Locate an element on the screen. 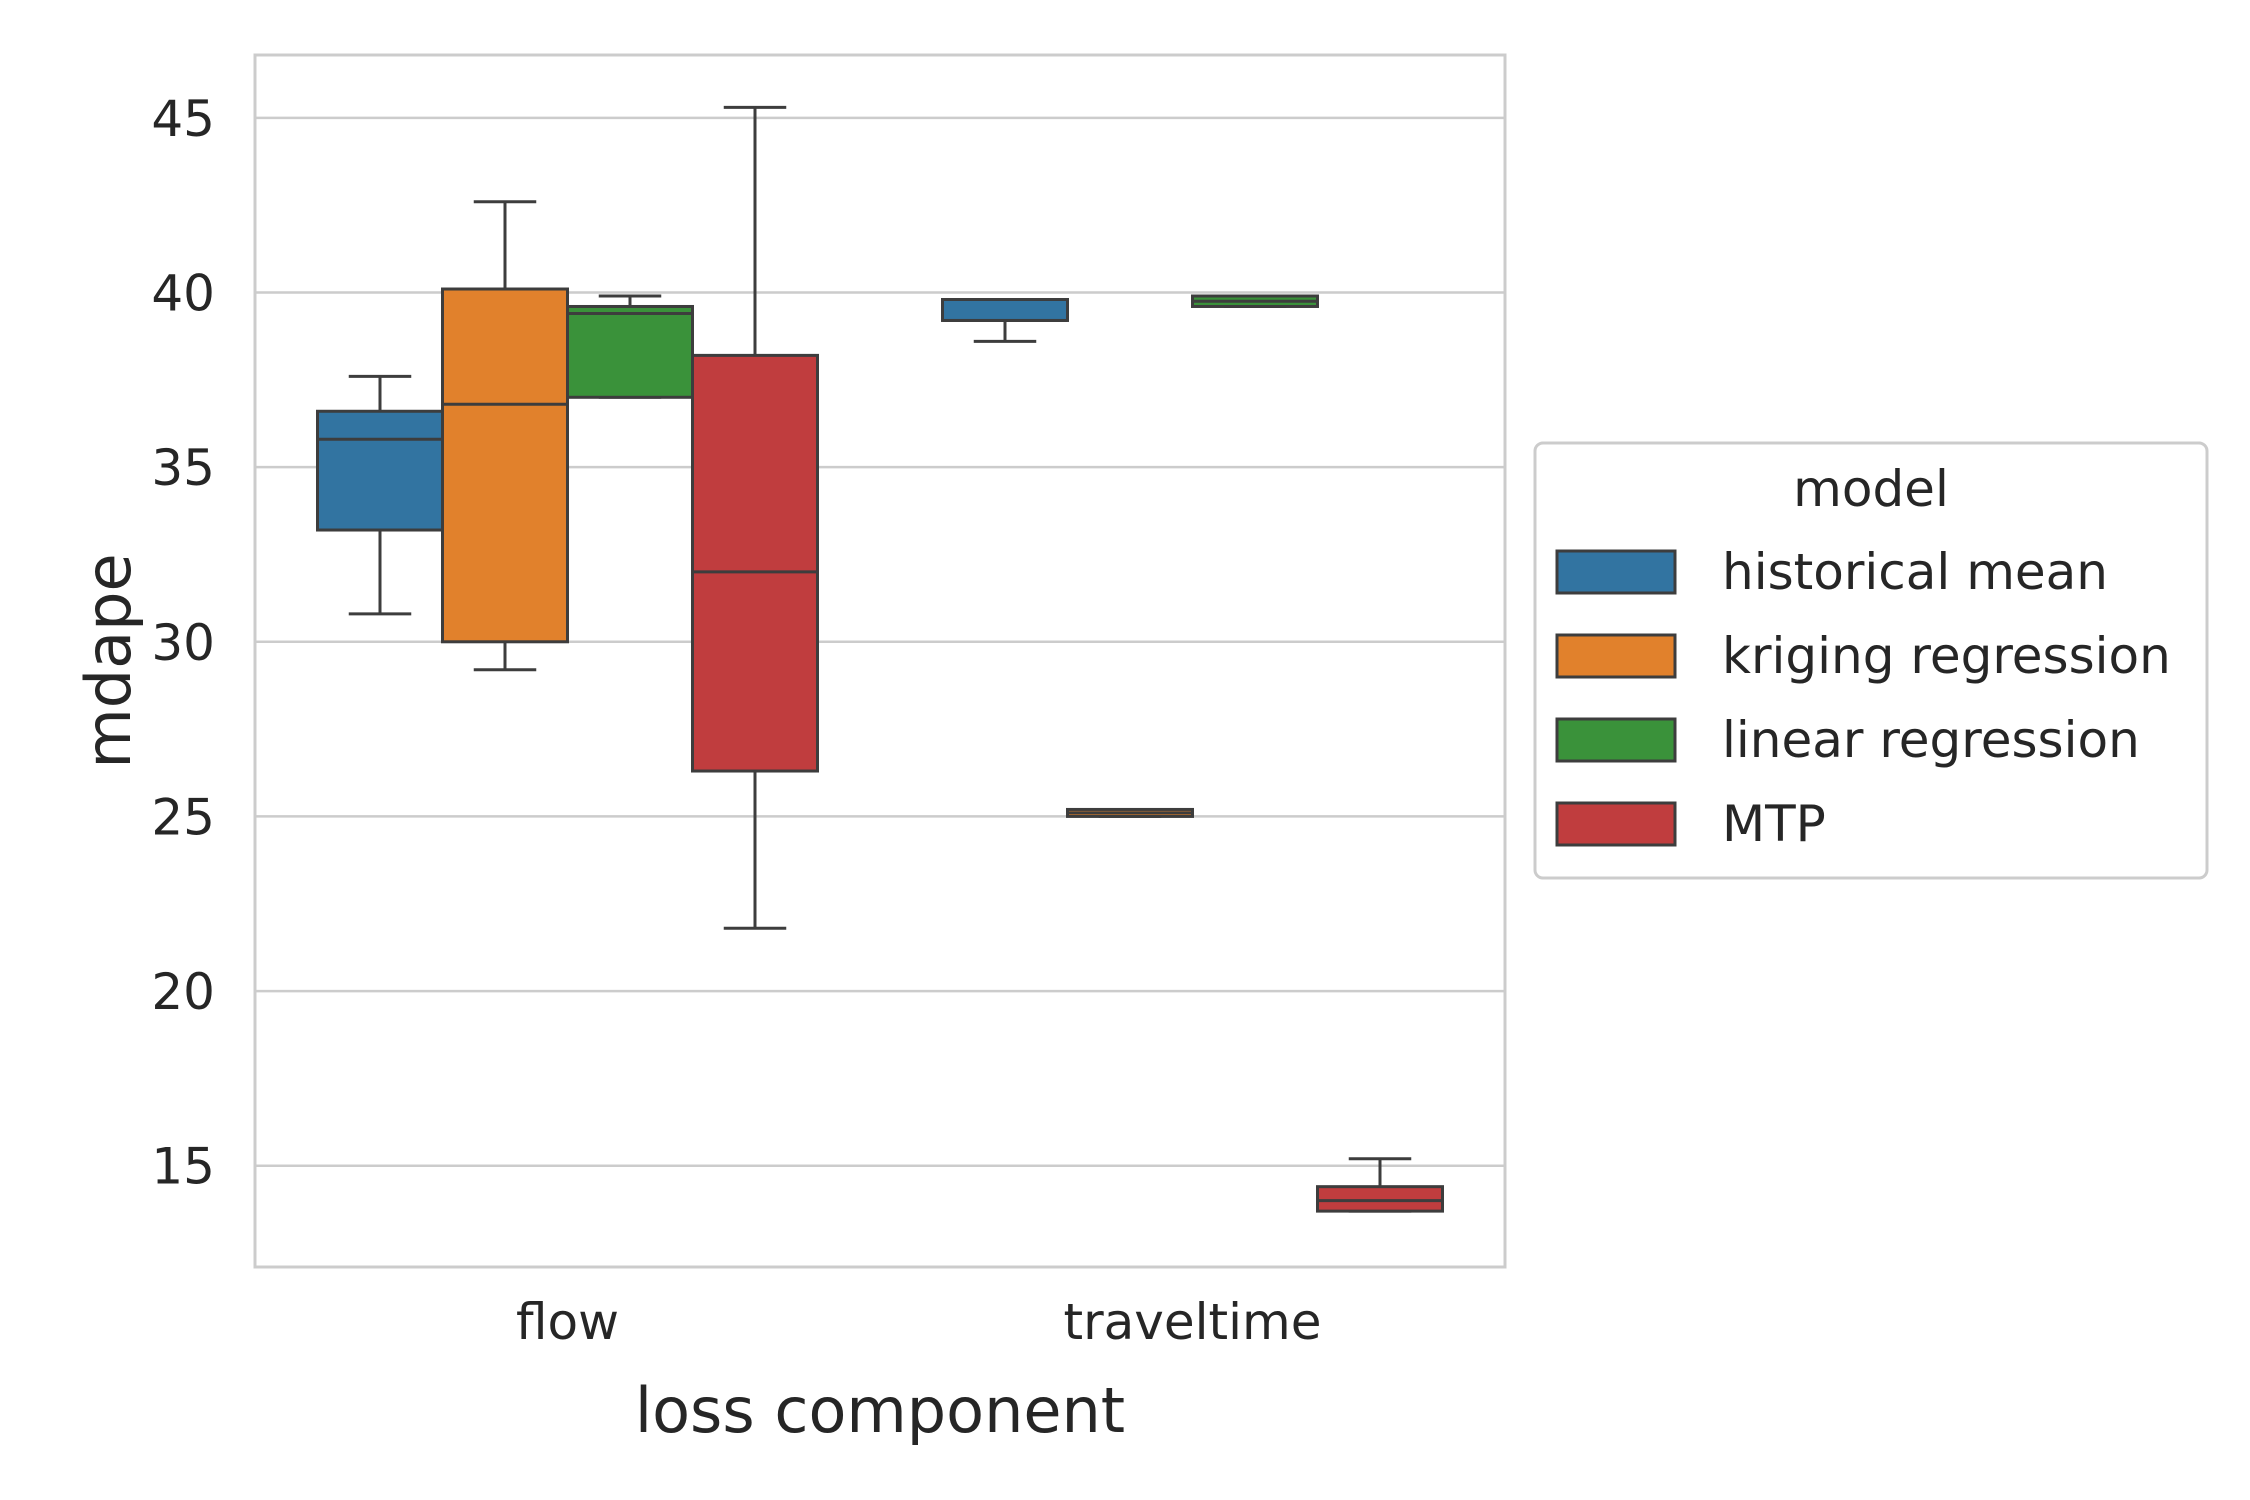 This screenshot has width=2250, height=1500. box-linear-regression-flow is located at coordinates (630, 346).